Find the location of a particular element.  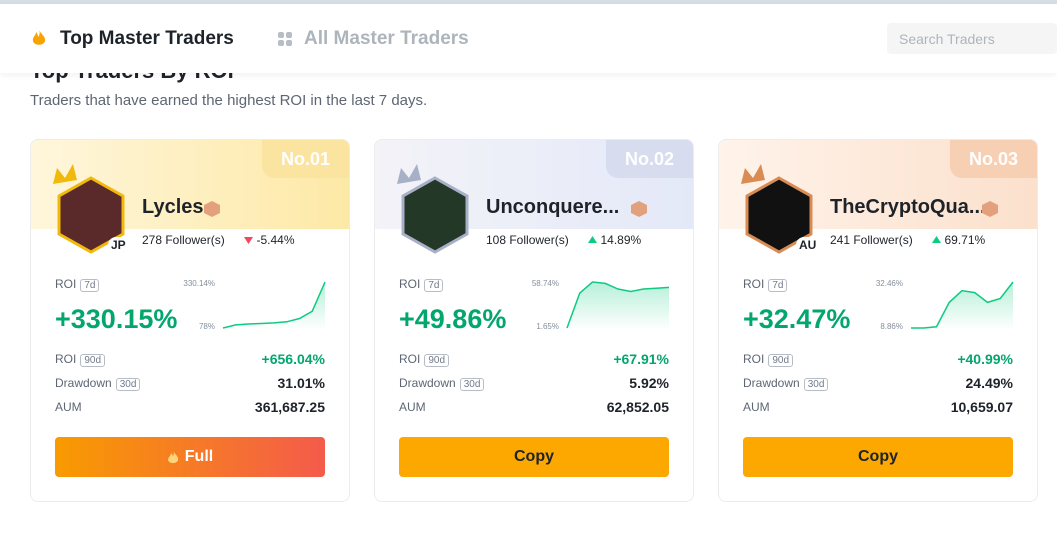

flame-shape is located at coordinates (172, 456).